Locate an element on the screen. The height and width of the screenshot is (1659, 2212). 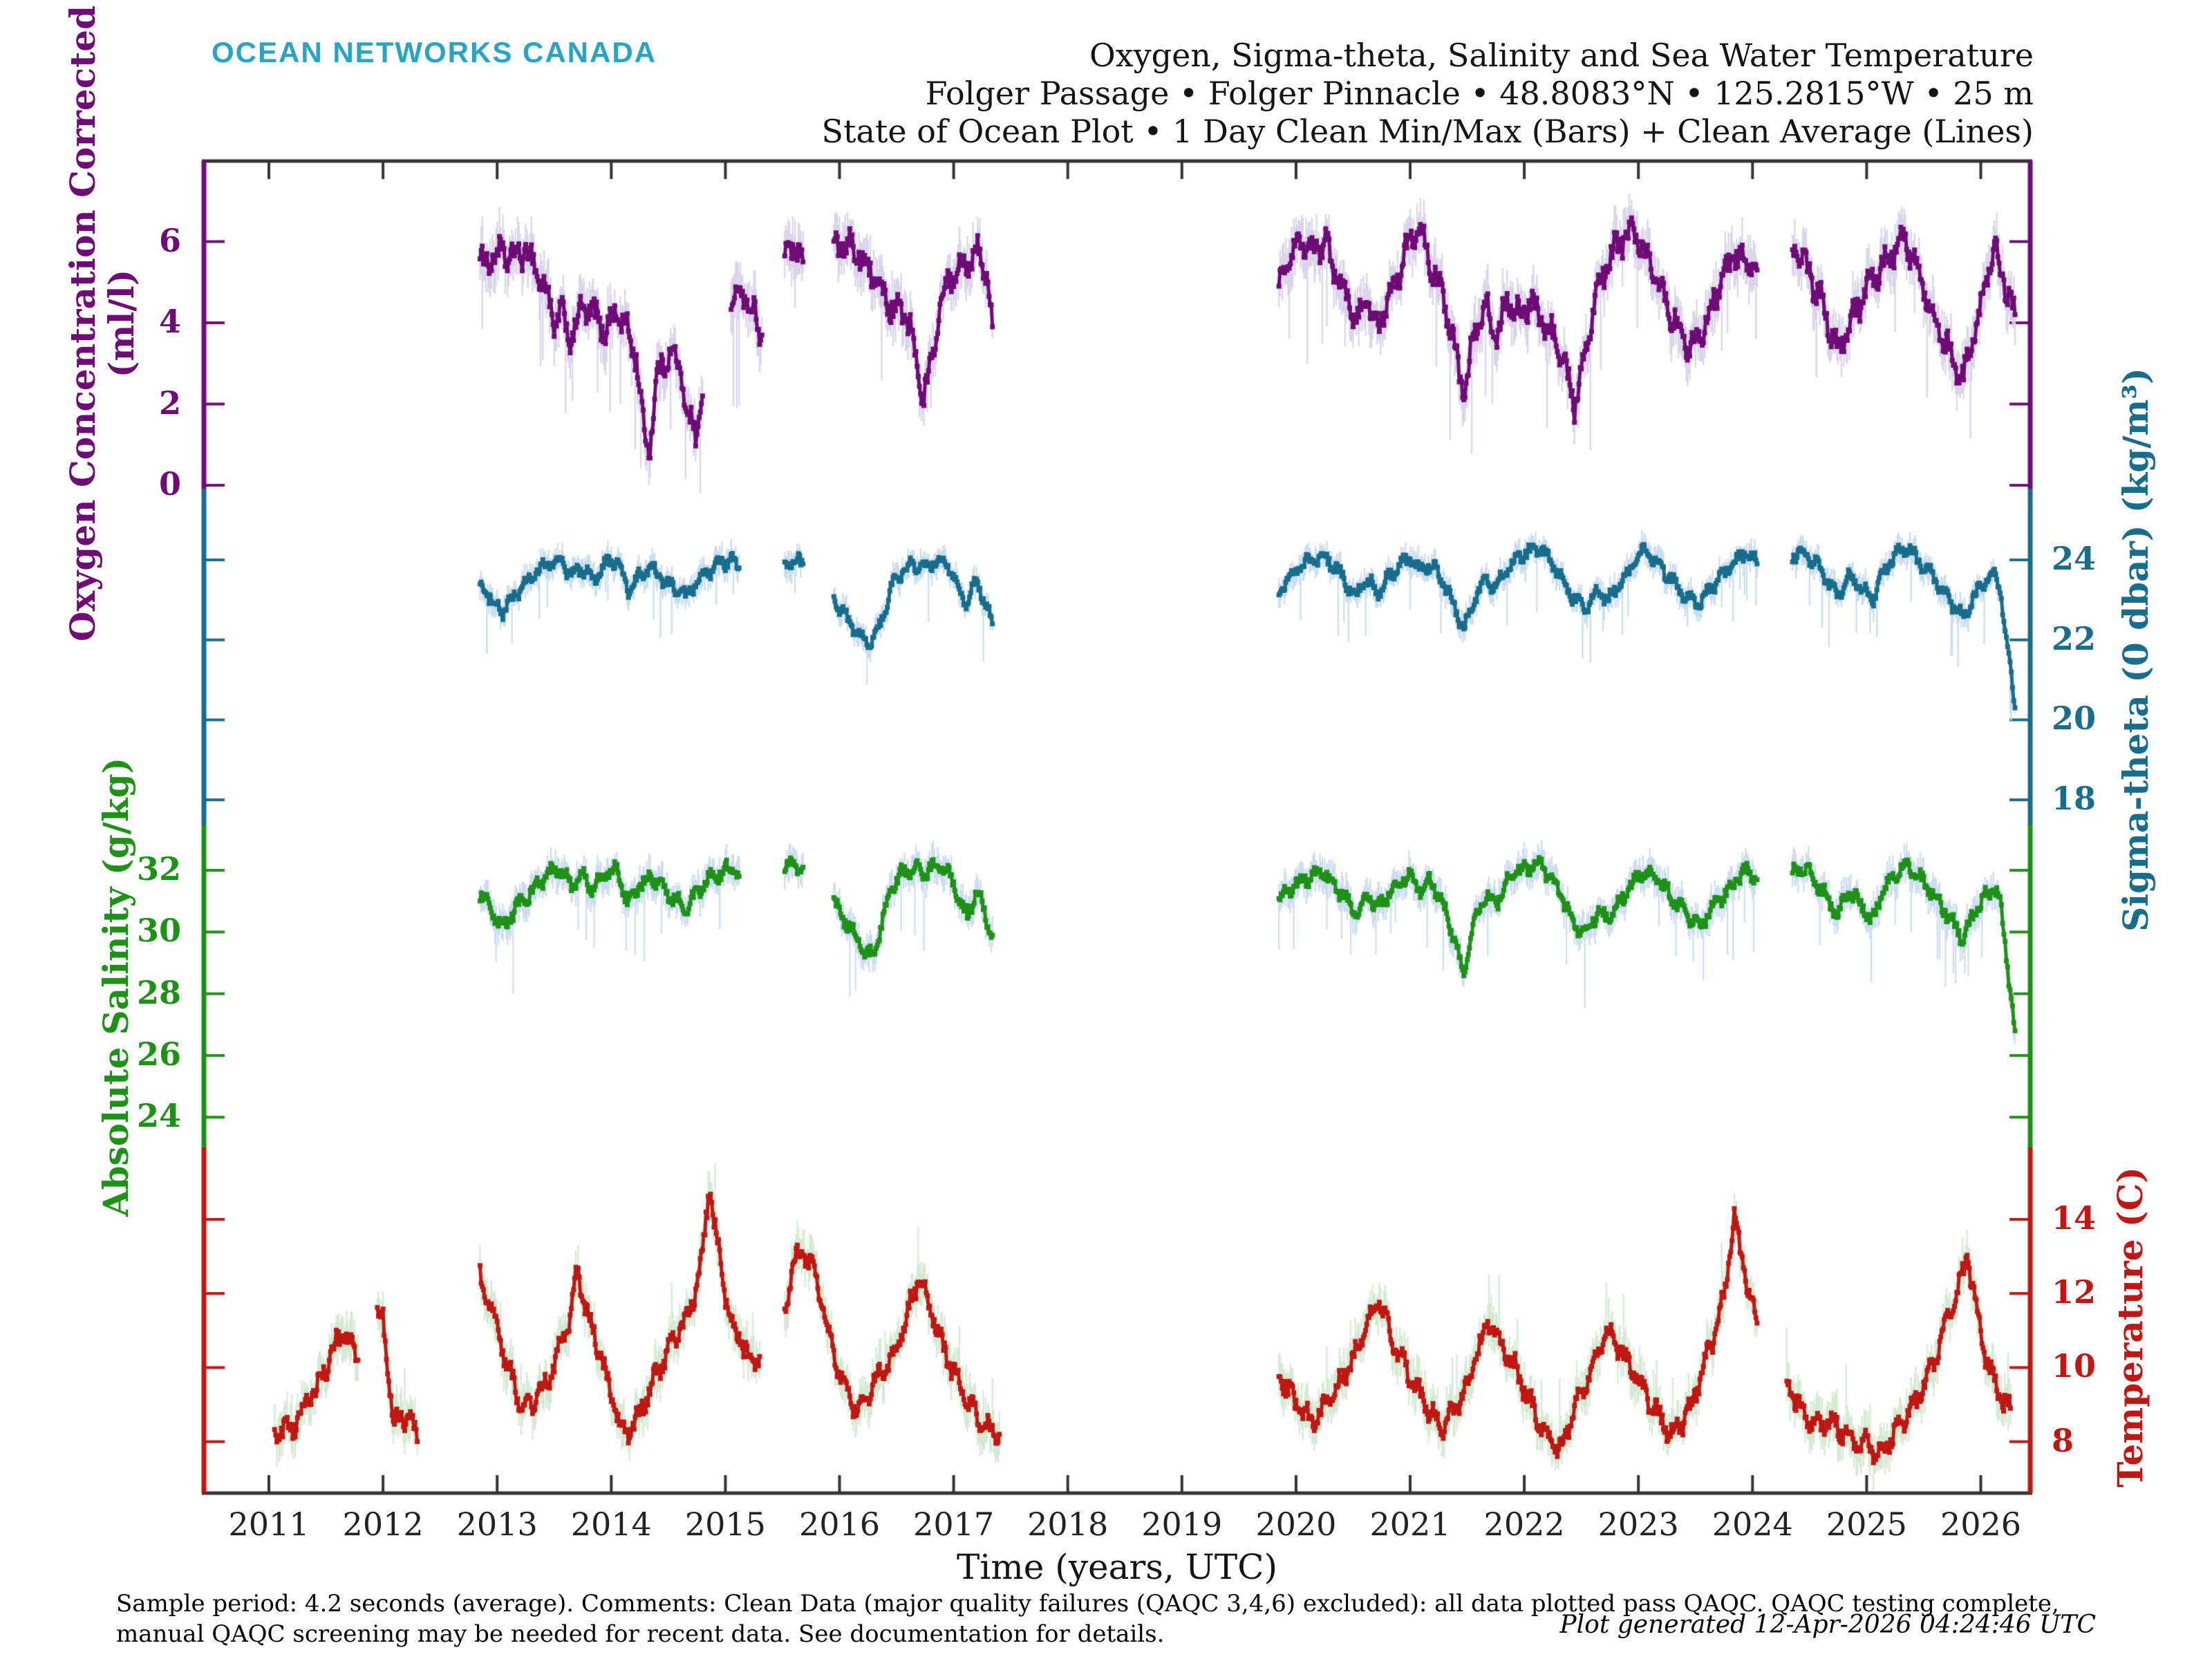
x-tick-label-2024: 2024 is located at coordinates (1752, 1525).